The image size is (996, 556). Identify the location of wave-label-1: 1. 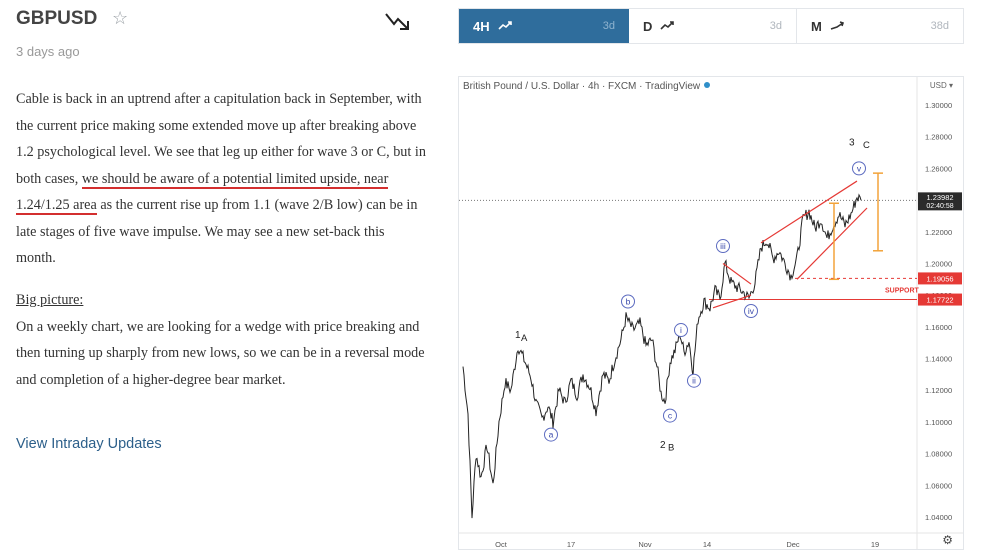
(518, 335).